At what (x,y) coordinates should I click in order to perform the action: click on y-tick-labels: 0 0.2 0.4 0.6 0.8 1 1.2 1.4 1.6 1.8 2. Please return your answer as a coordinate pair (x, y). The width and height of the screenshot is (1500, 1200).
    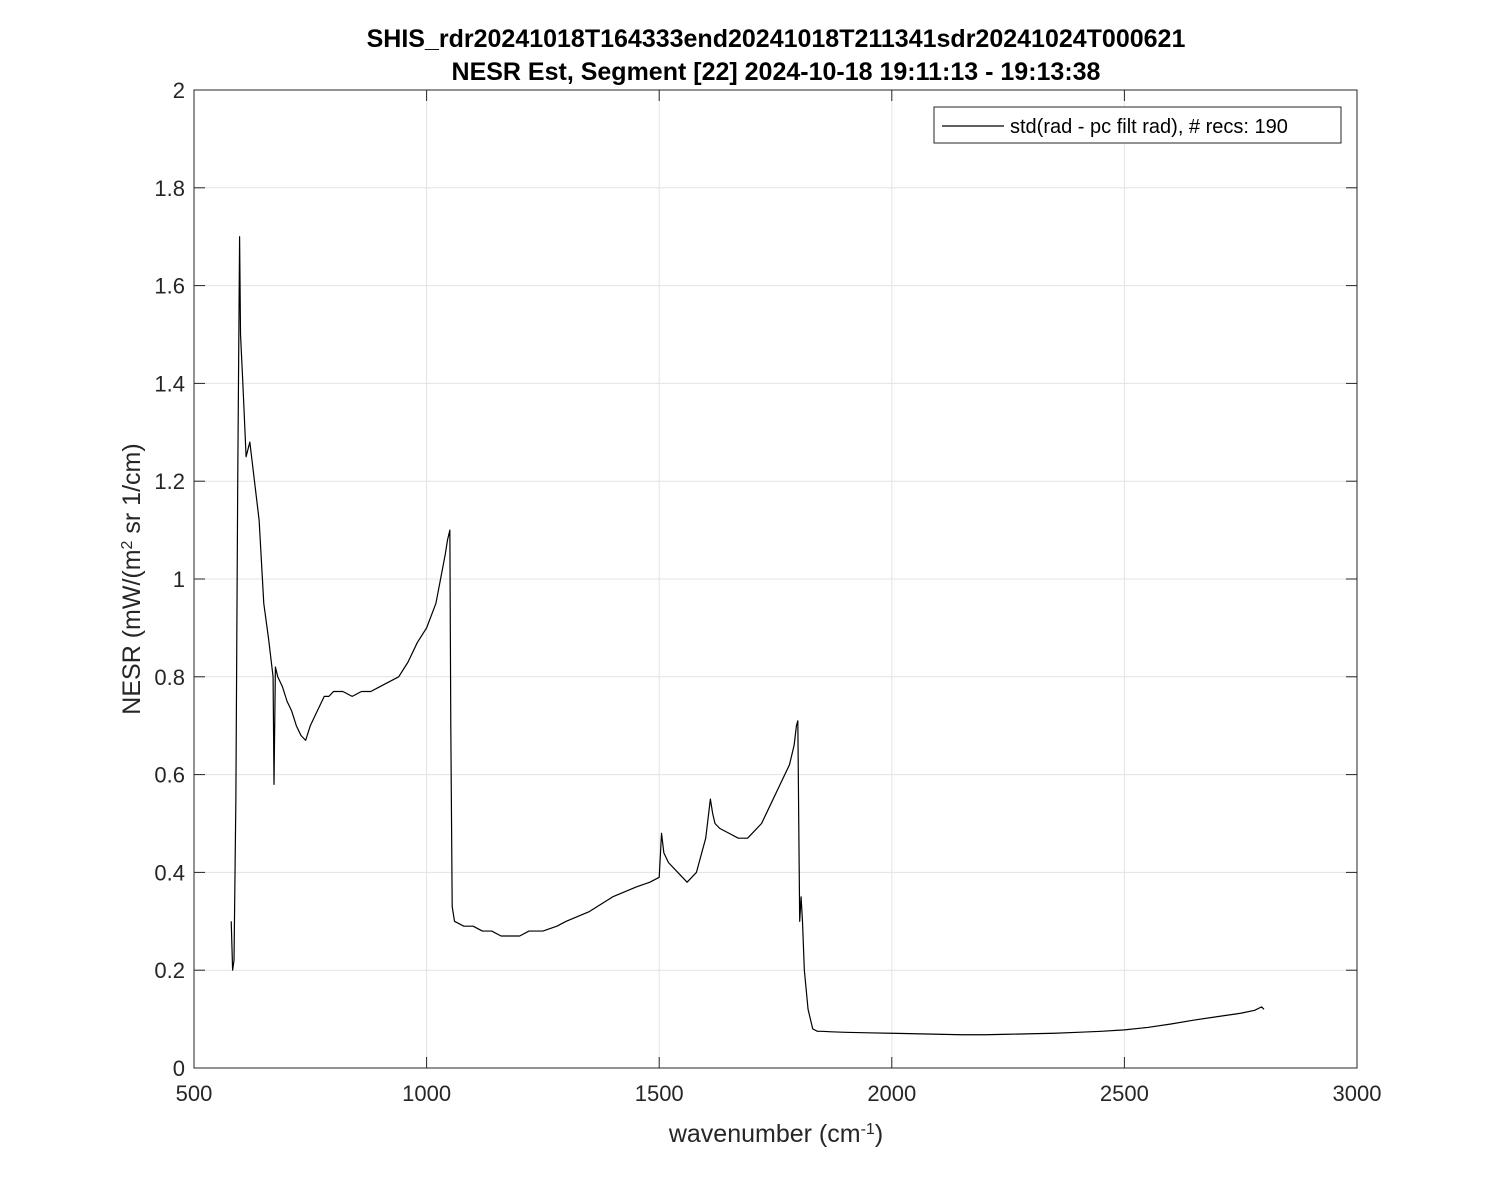
    Looking at the image, I should click on (169, 579).